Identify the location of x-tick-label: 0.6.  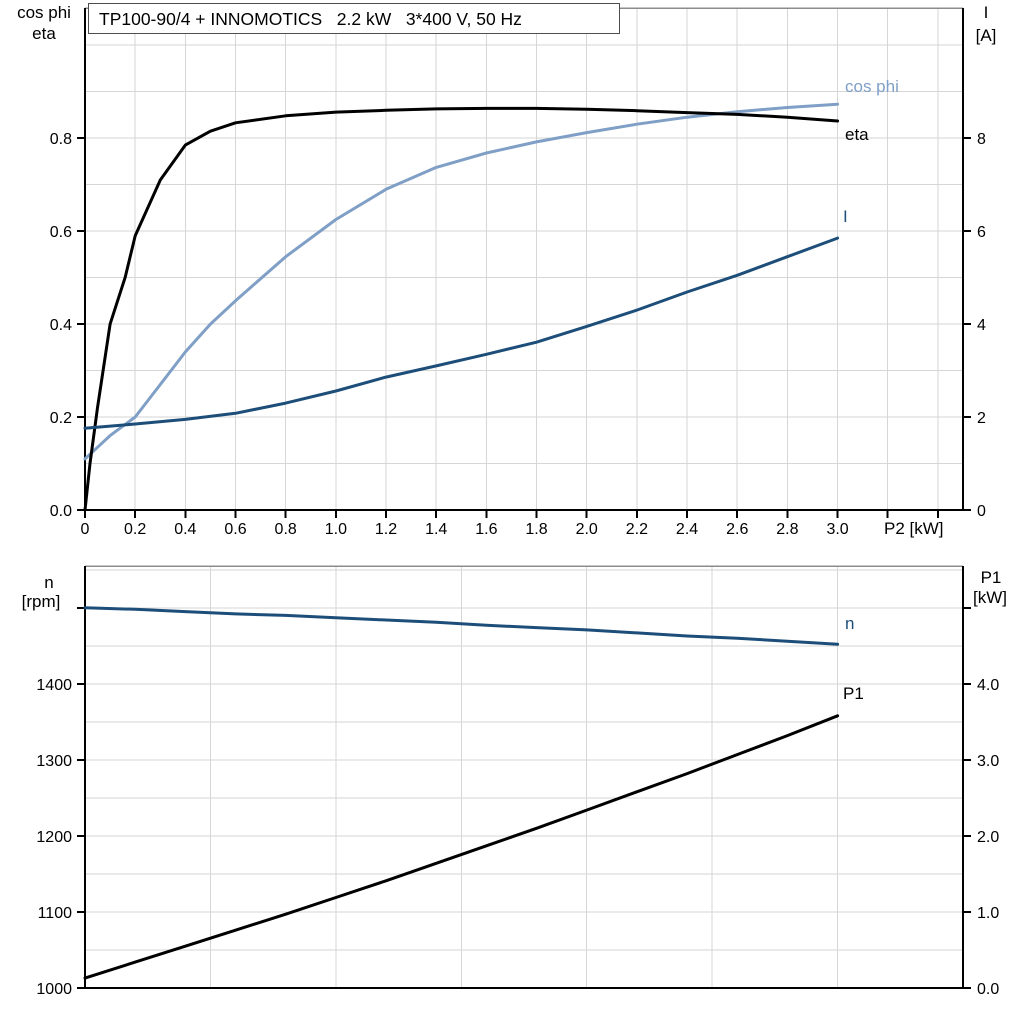
(235, 529).